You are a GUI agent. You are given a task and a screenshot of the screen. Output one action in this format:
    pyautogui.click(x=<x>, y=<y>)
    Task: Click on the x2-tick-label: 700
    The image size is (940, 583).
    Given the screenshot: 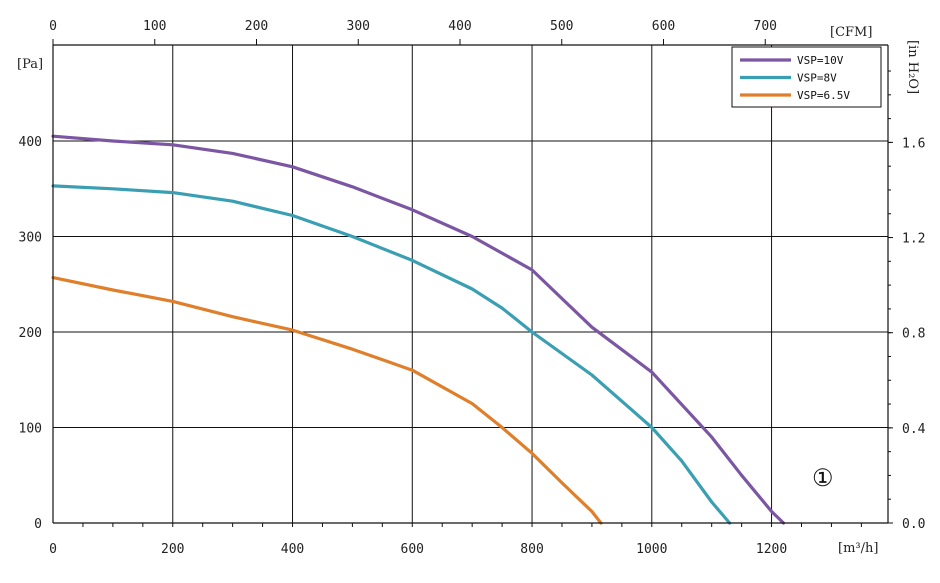 What is the action you would take?
    pyautogui.click(x=765, y=26)
    